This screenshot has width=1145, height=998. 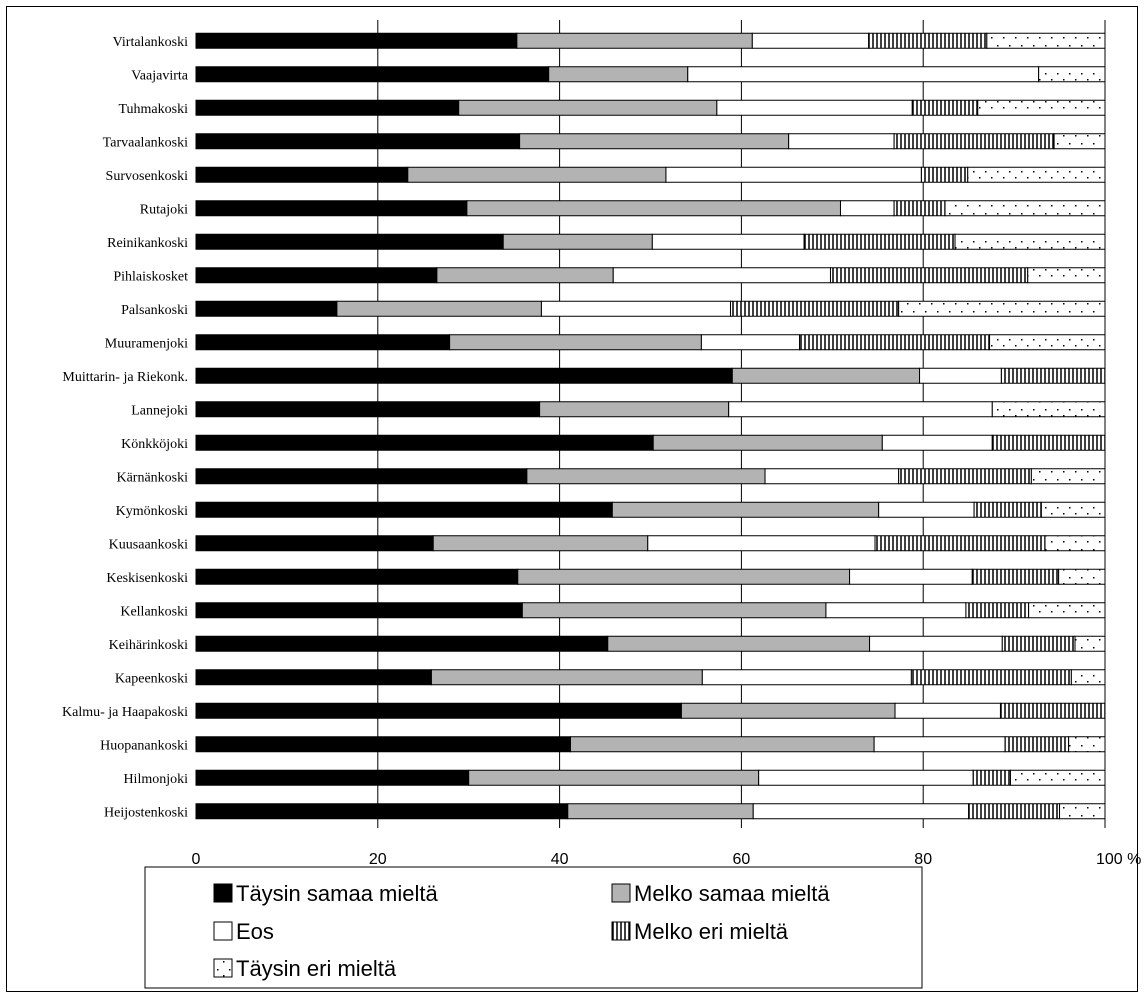 I want to click on category-label: Virtalankoski, so click(x=150, y=42).